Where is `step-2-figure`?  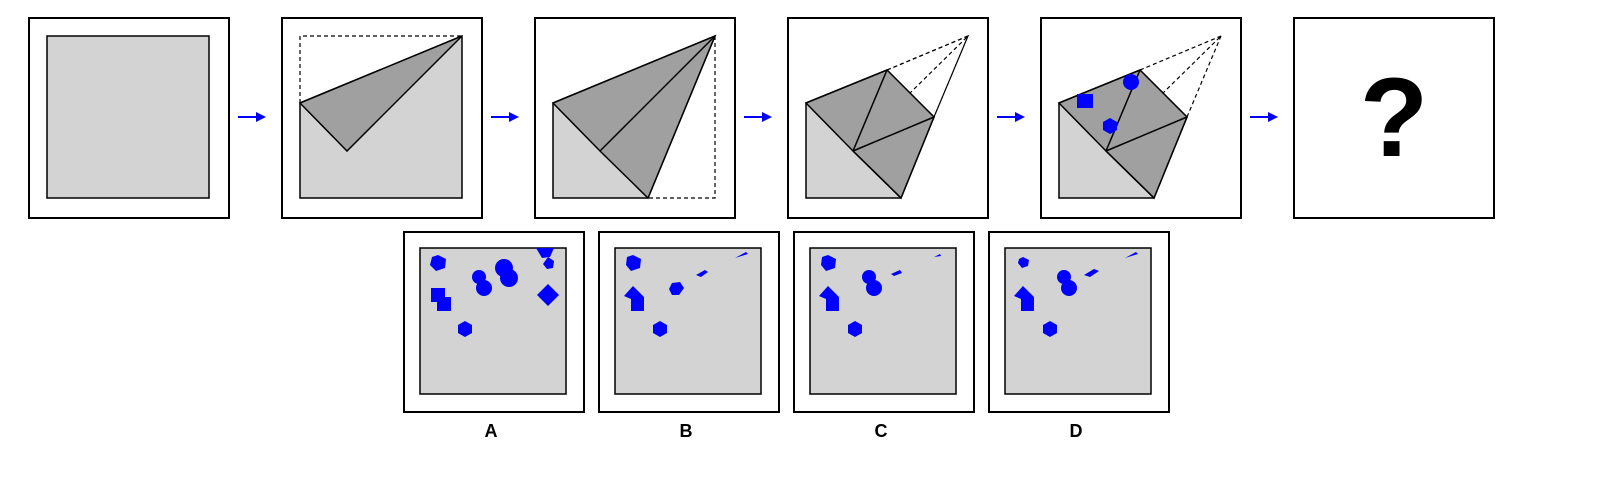 step-2-figure is located at coordinates (380, 116).